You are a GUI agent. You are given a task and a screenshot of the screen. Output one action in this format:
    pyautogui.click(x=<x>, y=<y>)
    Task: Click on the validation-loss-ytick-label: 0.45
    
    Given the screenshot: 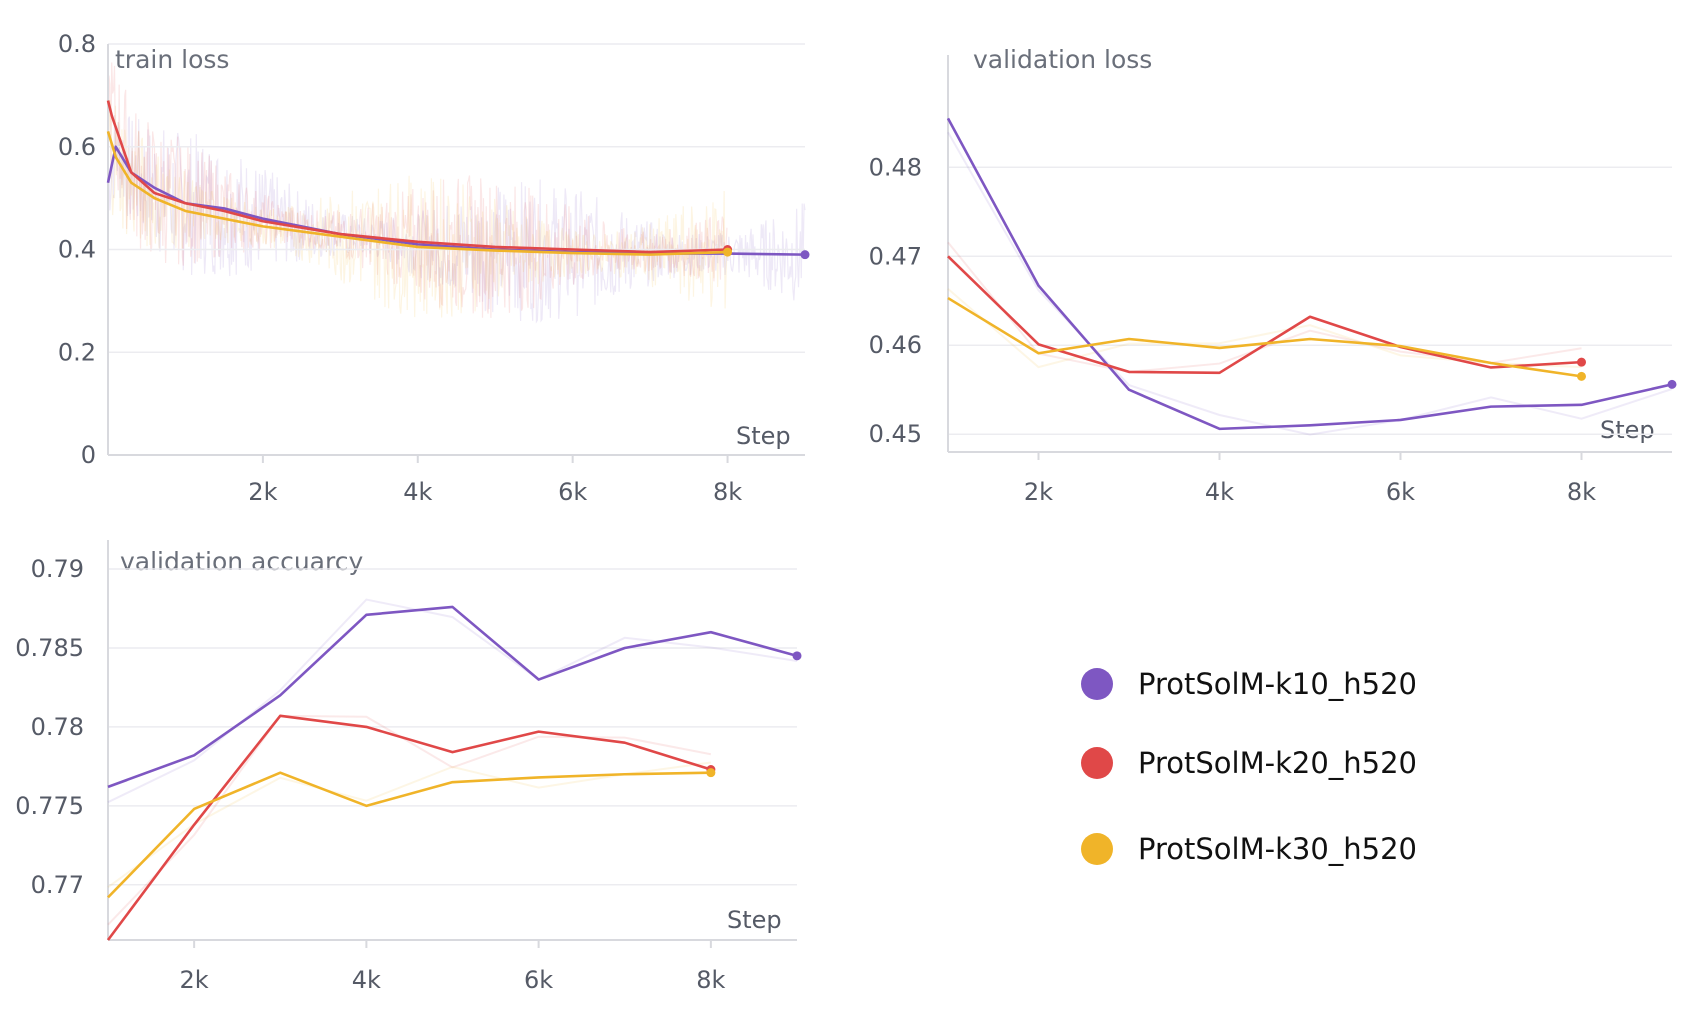 What is the action you would take?
    pyautogui.click(x=895, y=434)
    